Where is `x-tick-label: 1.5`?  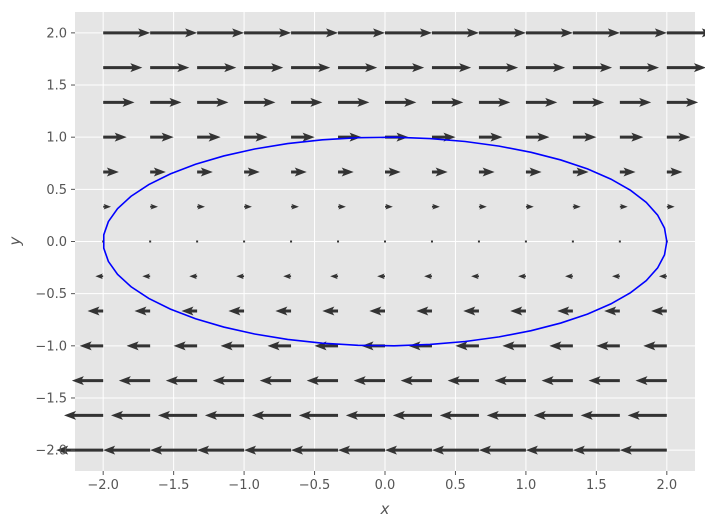
x-tick-label: 1.5 is located at coordinates (596, 485).